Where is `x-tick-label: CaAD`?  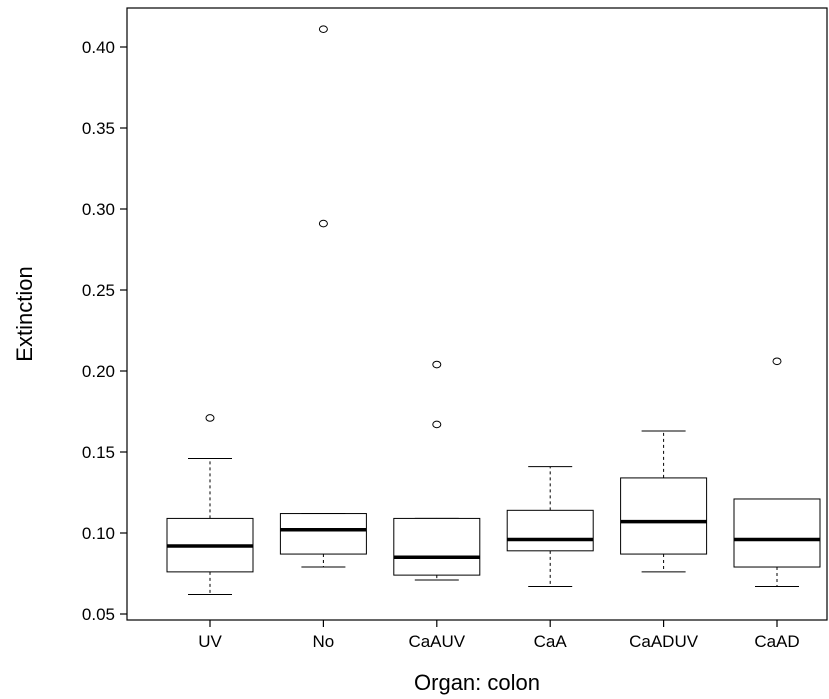
x-tick-label: CaAD is located at coordinates (776, 641).